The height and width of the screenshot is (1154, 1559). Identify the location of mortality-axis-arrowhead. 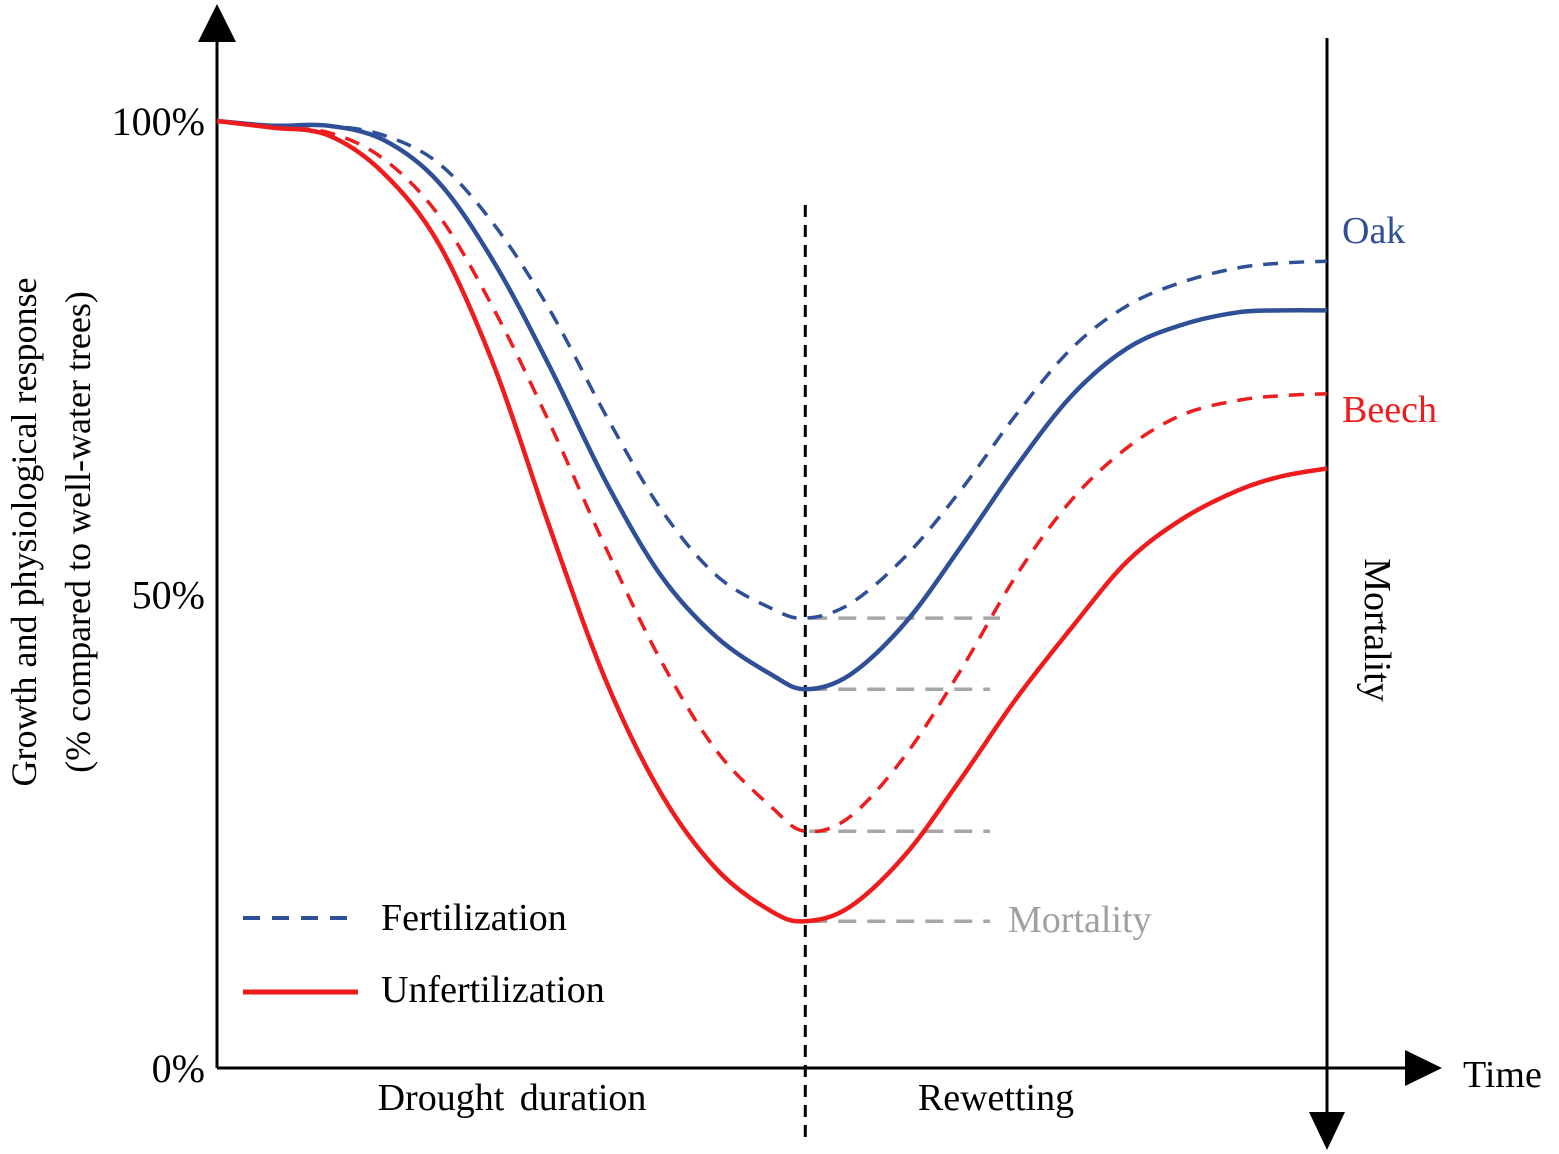
(1327, 1131).